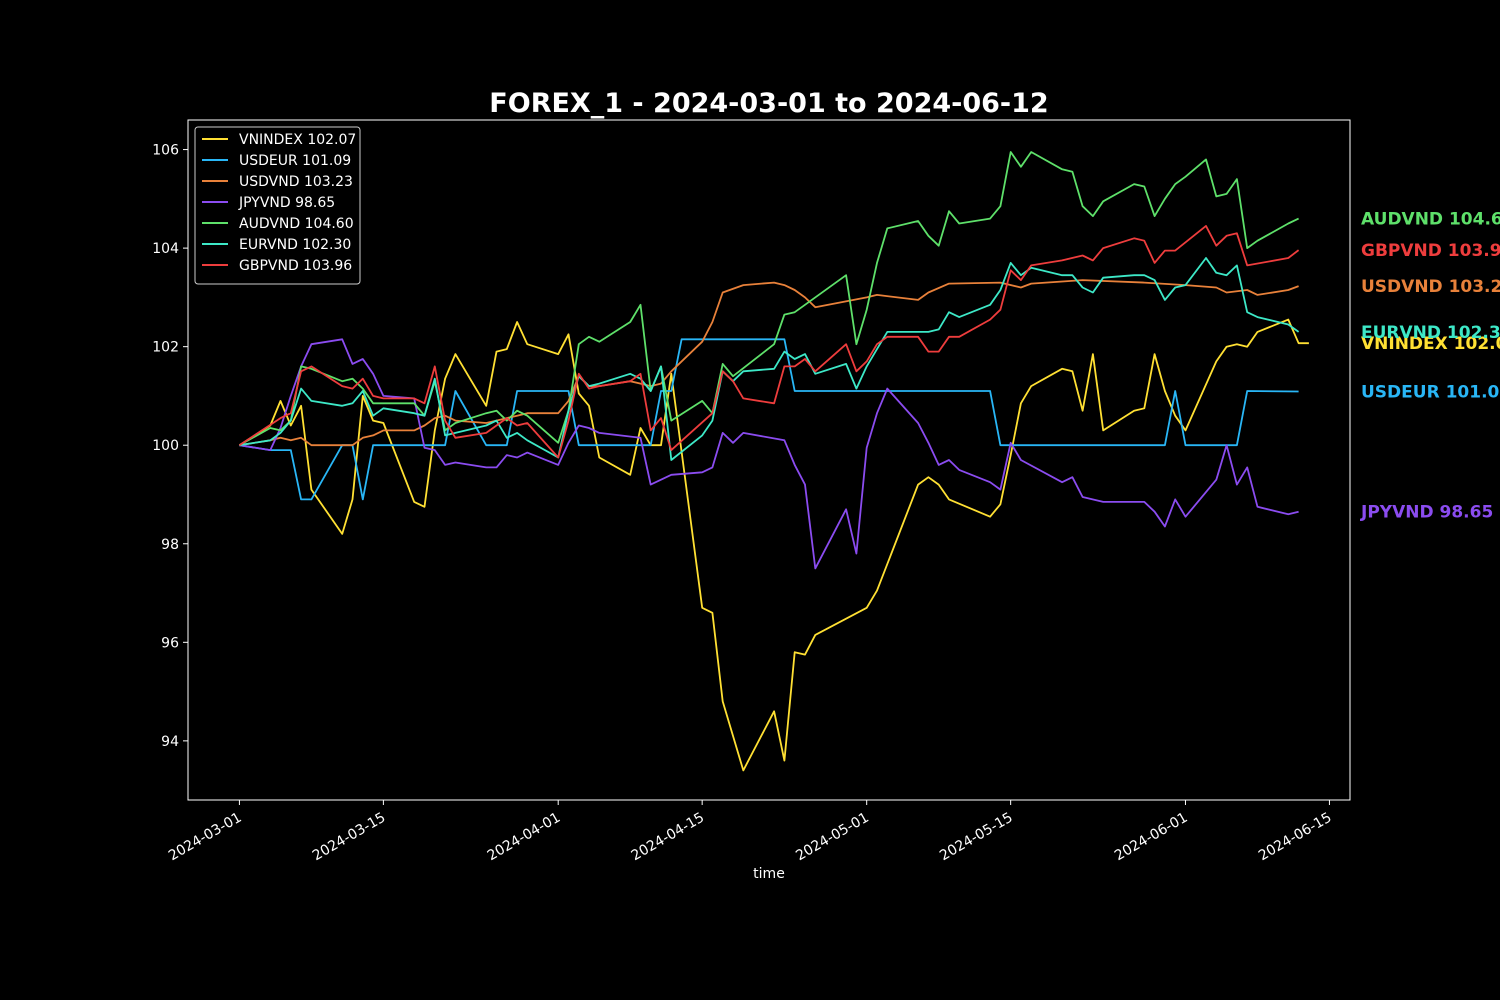 This screenshot has height=1000, width=1500. I want to click on legend-box, so click(277, 205).